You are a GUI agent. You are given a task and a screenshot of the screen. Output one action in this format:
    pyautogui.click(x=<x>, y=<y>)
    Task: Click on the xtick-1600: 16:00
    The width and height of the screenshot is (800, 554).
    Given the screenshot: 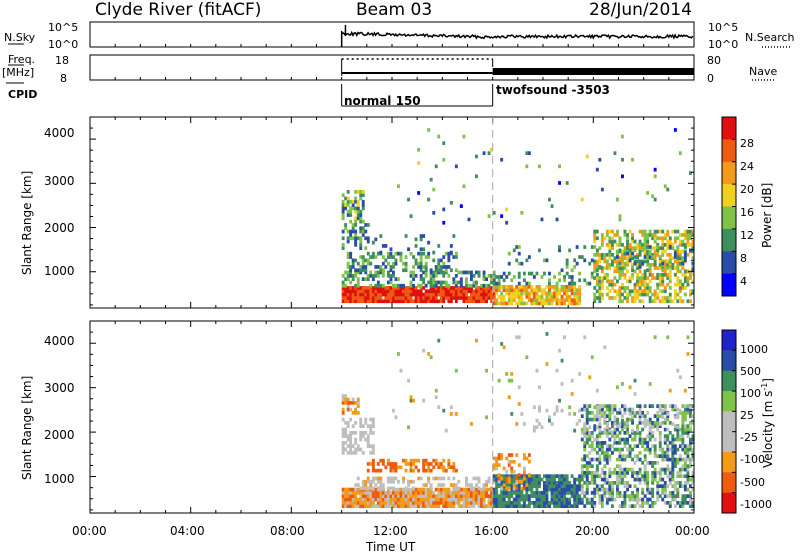 What is the action you would take?
    pyautogui.click(x=491, y=531)
    